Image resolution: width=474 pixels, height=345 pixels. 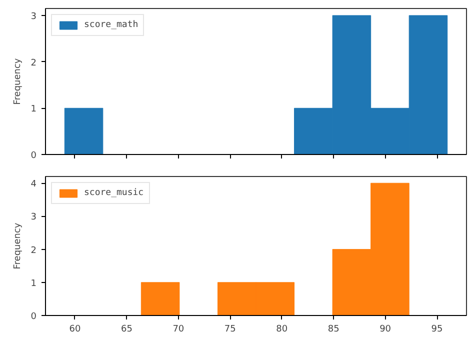 I want to click on x-tick-label: 95, so click(x=437, y=329).